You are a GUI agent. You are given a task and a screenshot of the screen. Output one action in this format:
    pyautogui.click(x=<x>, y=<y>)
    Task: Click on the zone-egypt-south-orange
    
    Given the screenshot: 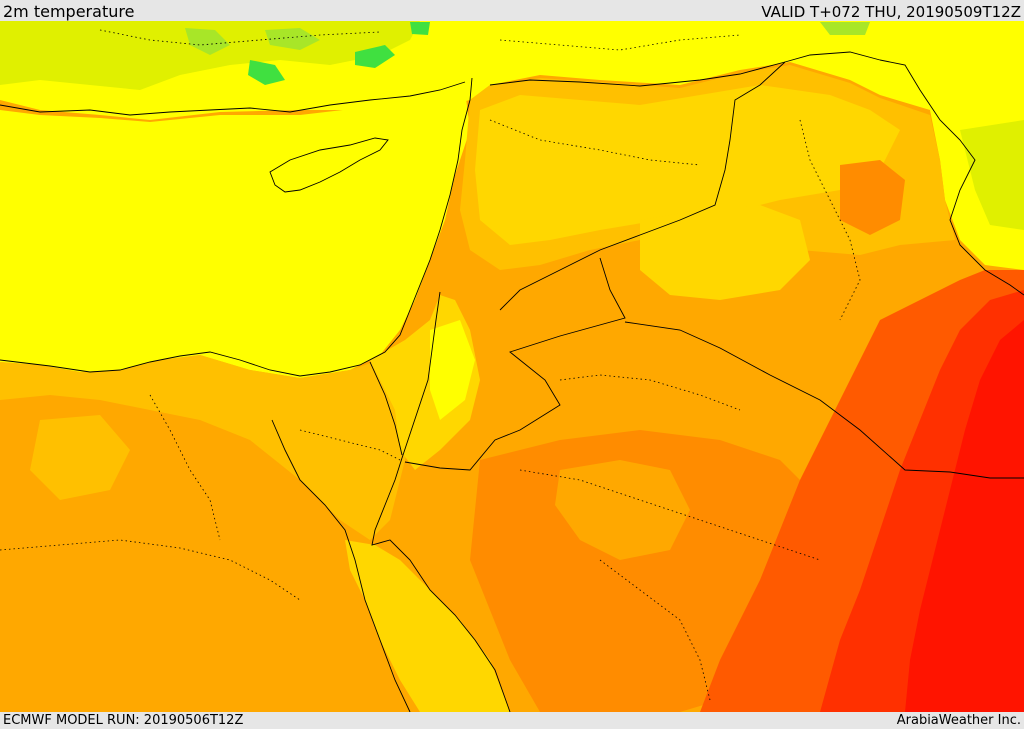 What is the action you would take?
    pyautogui.click(x=95, y=631)
    